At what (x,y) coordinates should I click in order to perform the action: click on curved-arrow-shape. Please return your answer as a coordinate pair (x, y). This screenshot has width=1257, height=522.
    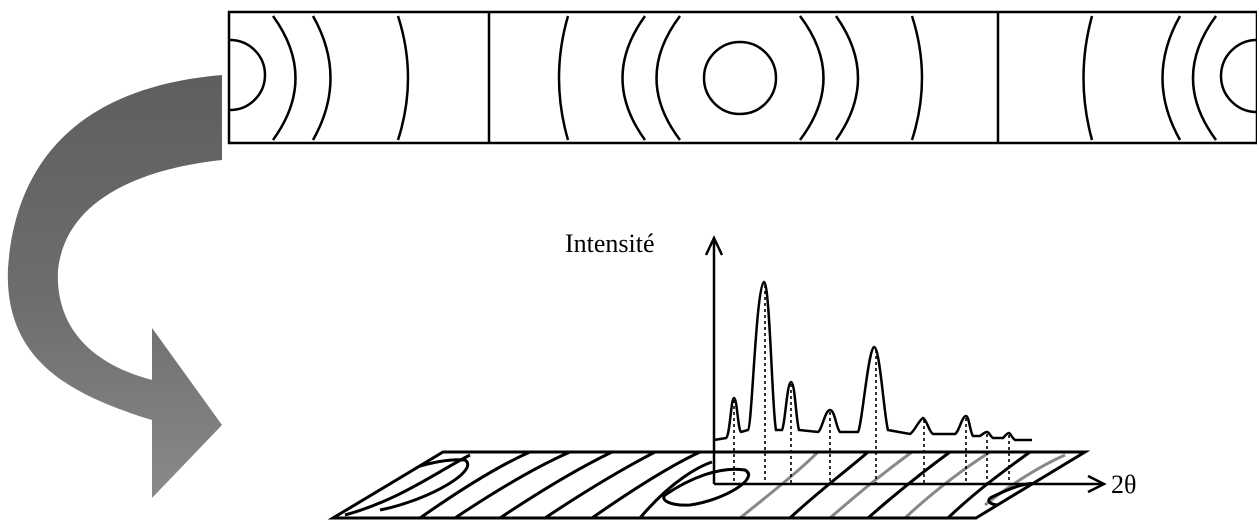
    Looking at the image, I should click on (115, 286).